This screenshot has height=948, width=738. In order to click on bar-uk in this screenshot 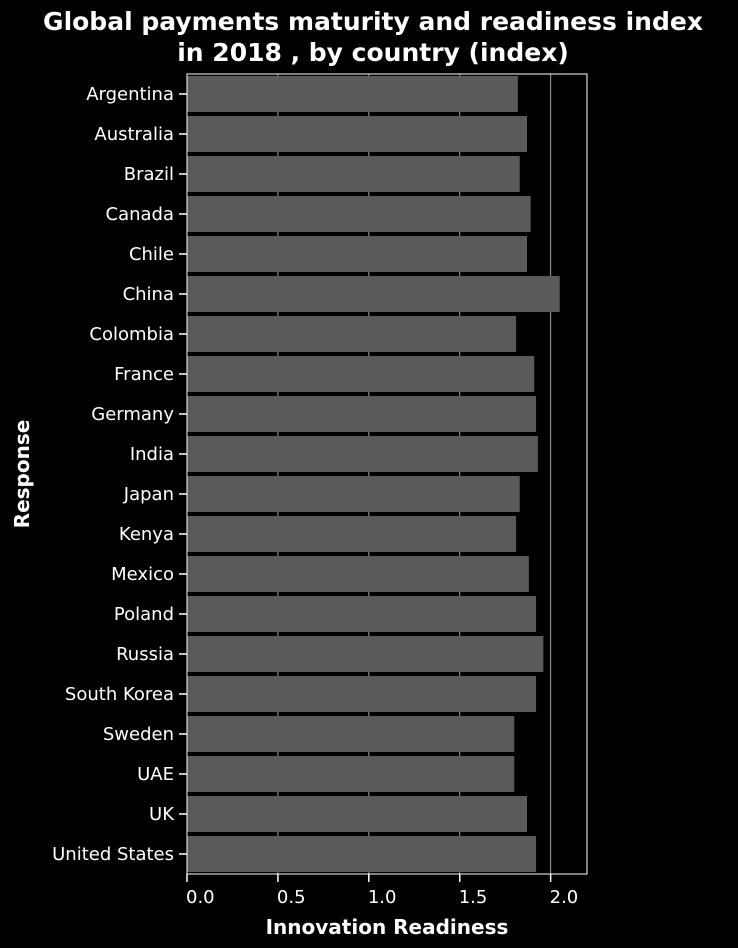, I will do `click(357, 814)`.